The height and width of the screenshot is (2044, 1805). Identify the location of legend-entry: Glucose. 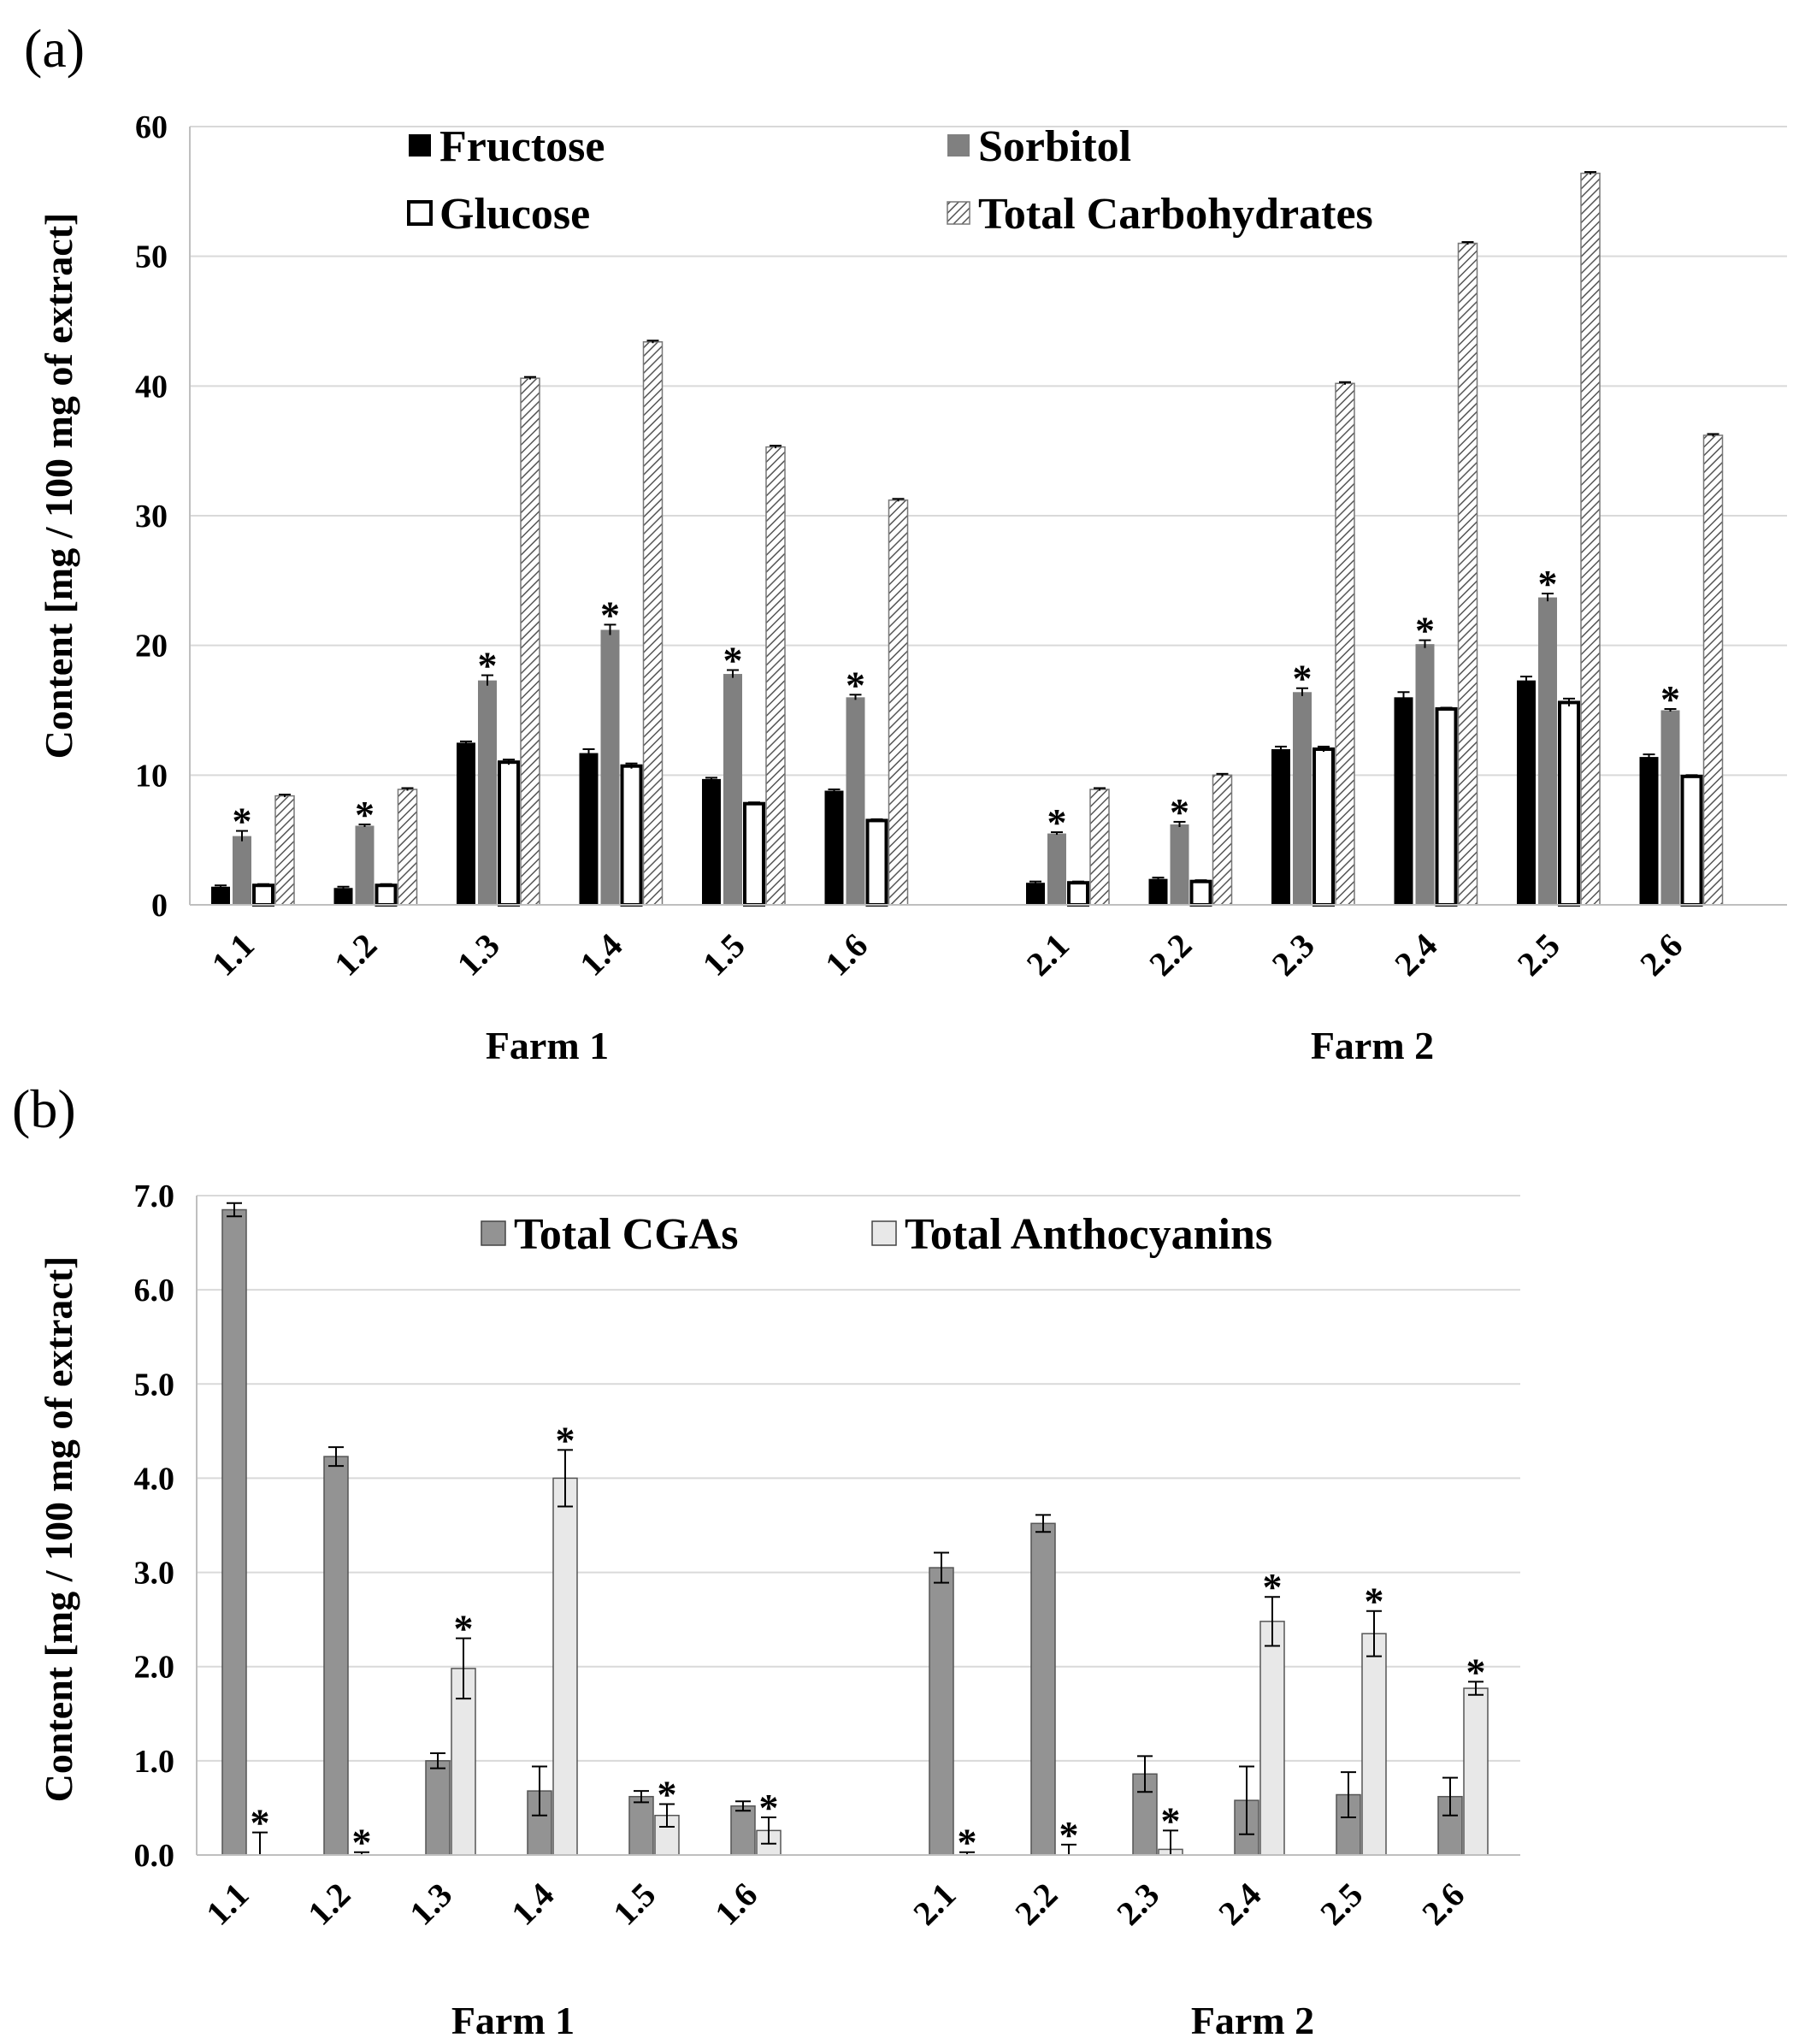
(499, 215).